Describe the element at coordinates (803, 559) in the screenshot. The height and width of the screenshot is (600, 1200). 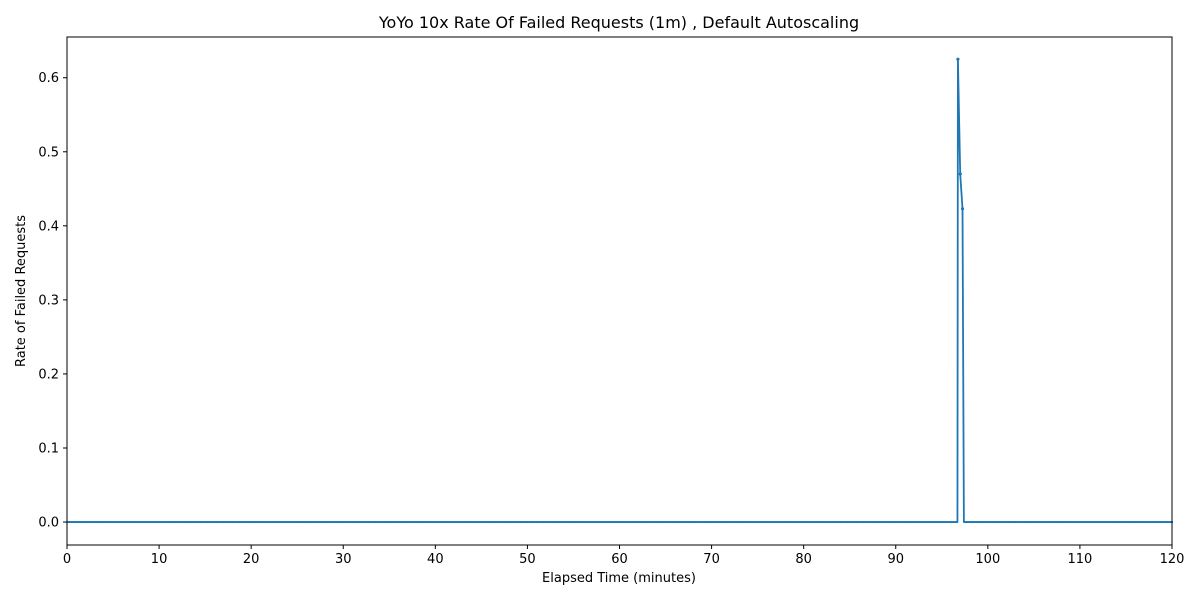
I see `x-tick-label: 80` at that location.